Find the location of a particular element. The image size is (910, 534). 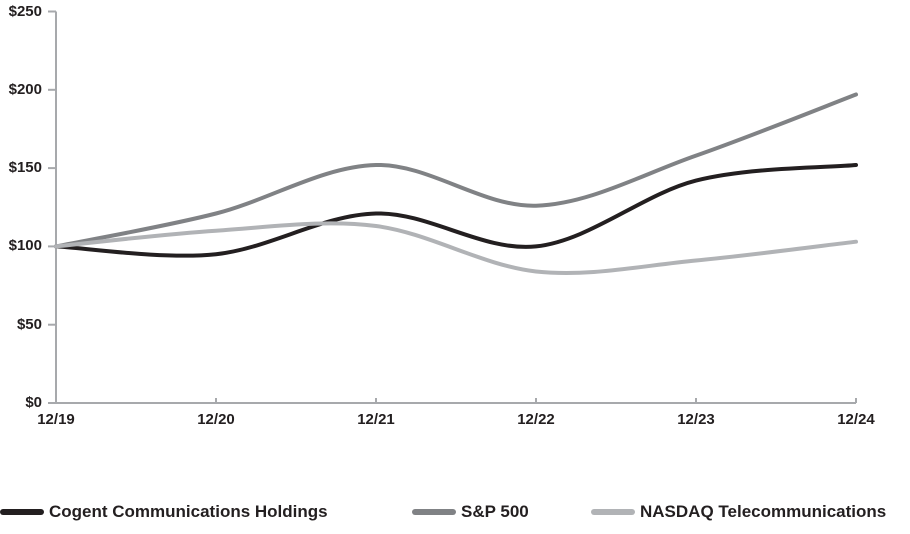

y-tick-label: $250 is located at coordinates (25, 11).